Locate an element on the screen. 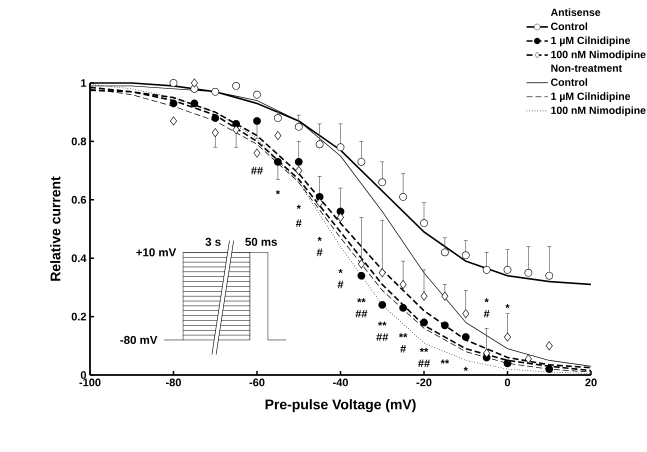  y-tick-label: 0.2 is located at coordinates (79, 316).